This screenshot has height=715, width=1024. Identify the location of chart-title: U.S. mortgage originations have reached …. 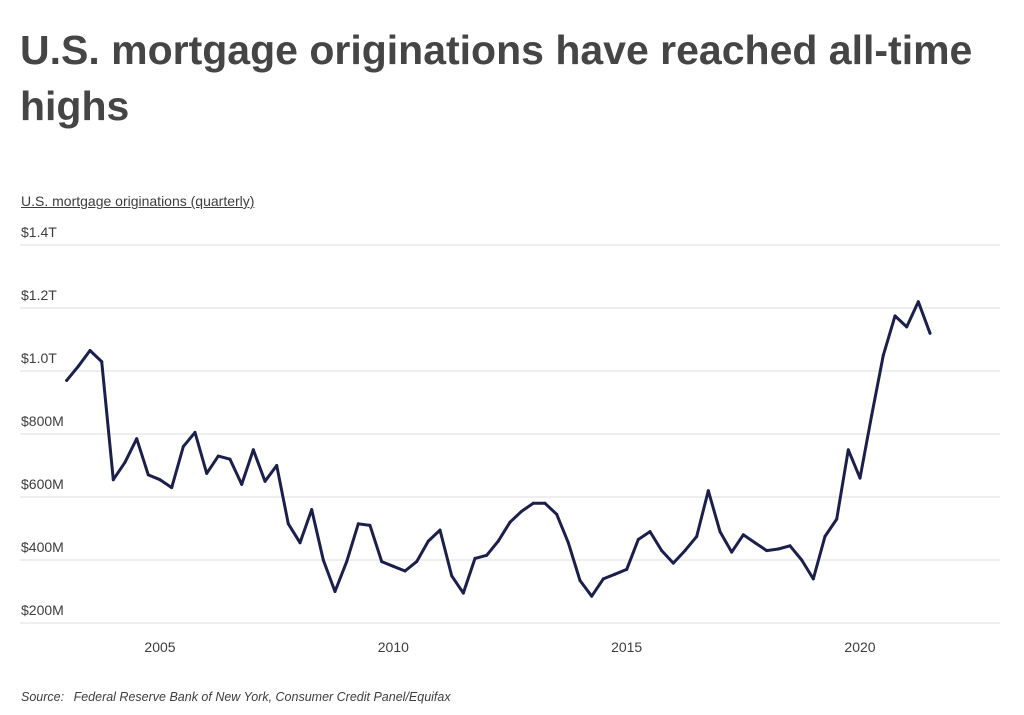
(496, 78).